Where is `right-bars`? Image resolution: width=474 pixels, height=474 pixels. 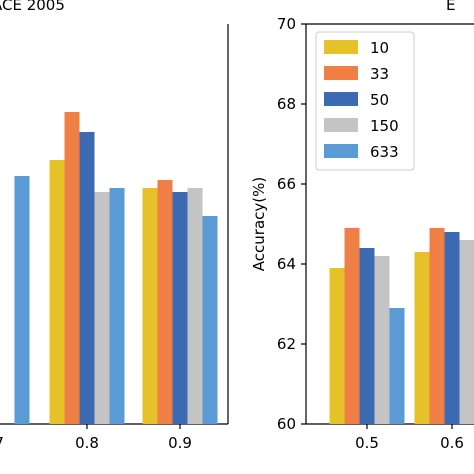 right-bars is located at coordinates (401, 326).